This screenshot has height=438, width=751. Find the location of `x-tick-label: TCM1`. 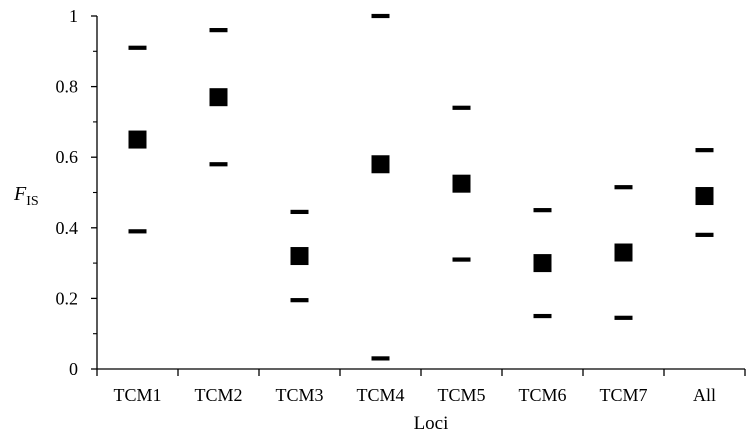

x-tick-label: TCM1 is located at coordinates (137, 395).